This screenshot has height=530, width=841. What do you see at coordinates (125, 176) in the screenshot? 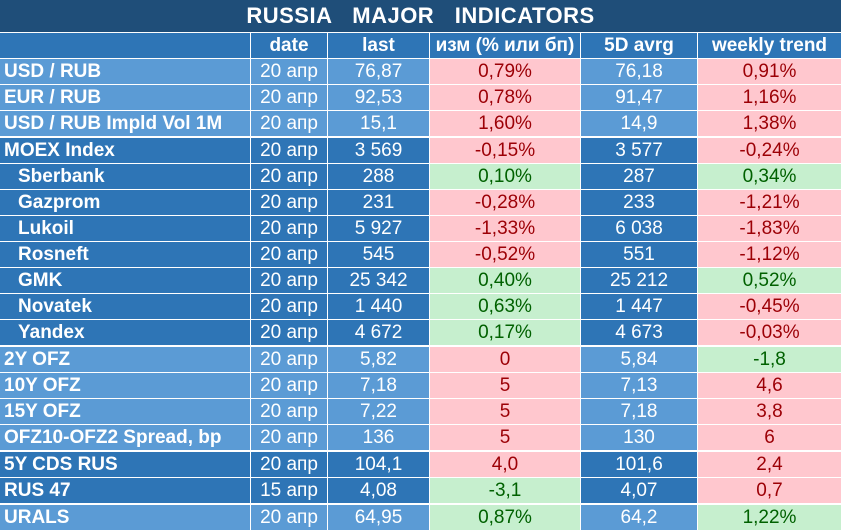
I see `row-name: Sberbank` at bounding box center [125, 176].